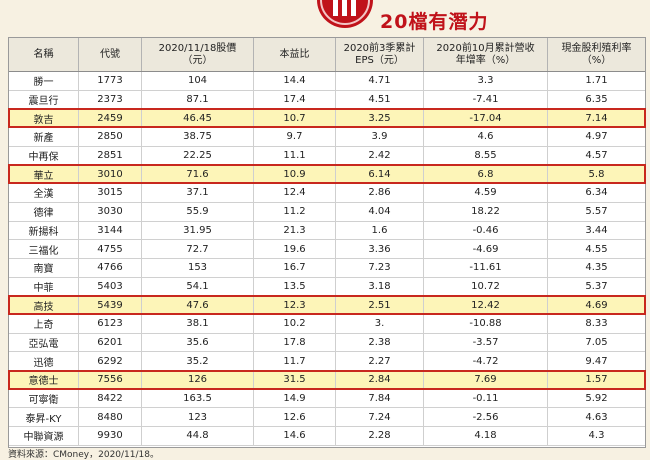 This screenshot has width=650, height=460. What do you see at coordinates (327, 81) in the screenshot?
I see `table-row: 勝一 1773 104 14.4 4.71 3.3 1.71` at bounding box center [327, 81].